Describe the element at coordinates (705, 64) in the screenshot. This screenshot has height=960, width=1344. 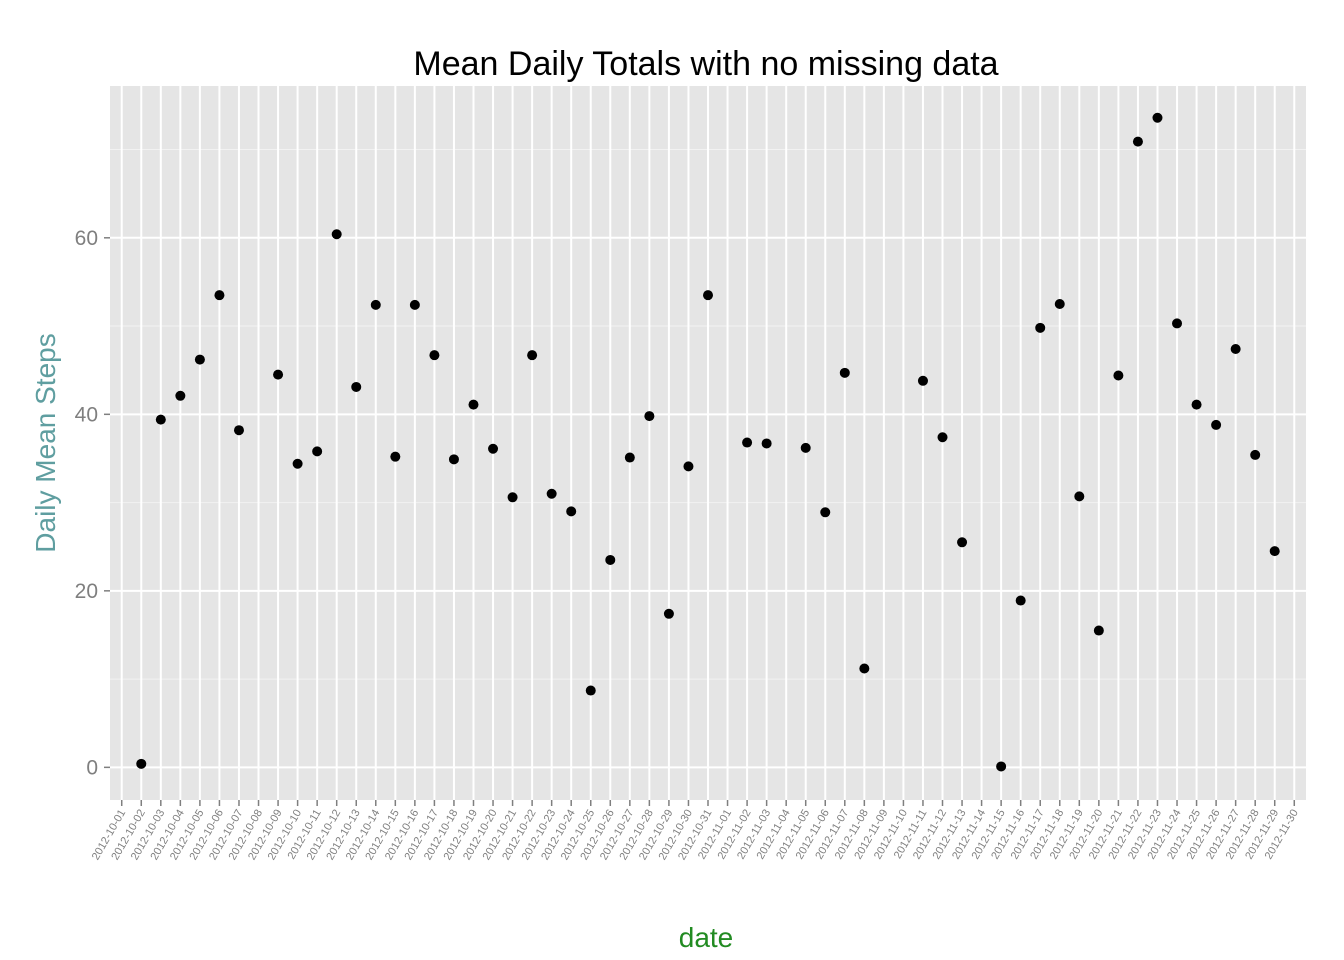
I see `chart-title: Mean Daily Totals with no missing data` at that location.